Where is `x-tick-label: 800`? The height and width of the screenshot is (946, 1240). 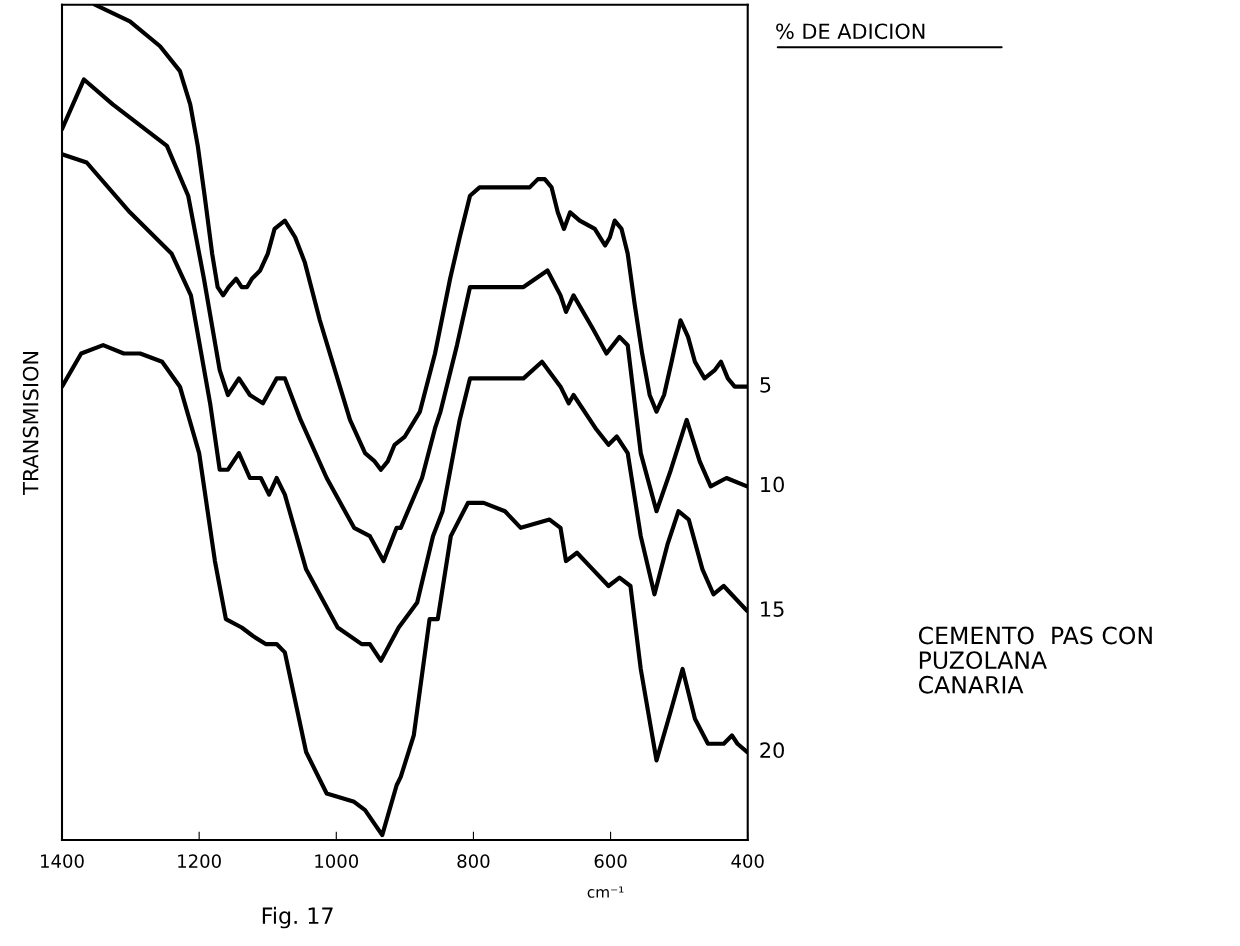
x-tick-label: 800 is located at coordinates (473, 861).